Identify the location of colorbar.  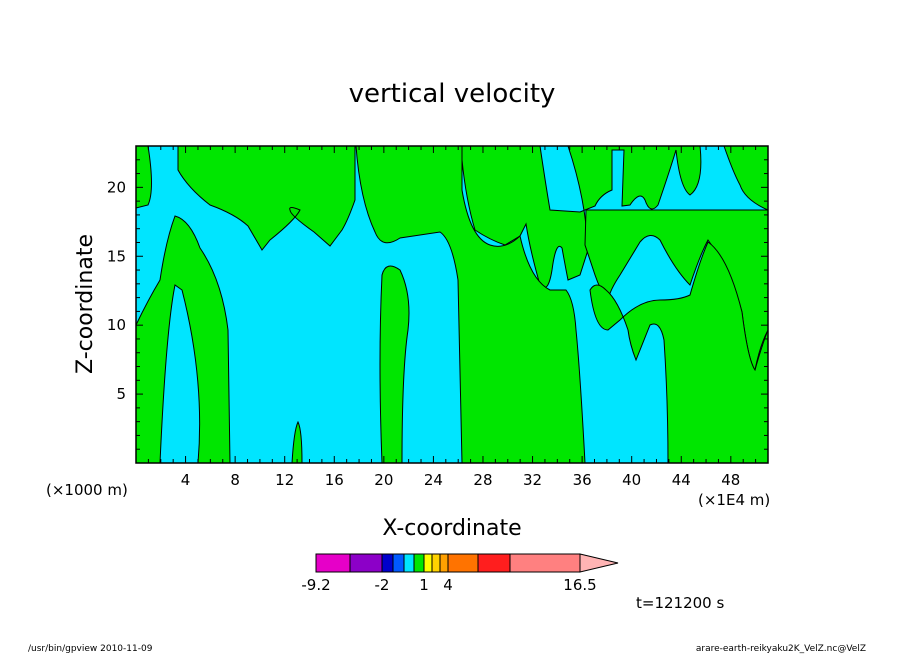
(467, 563).